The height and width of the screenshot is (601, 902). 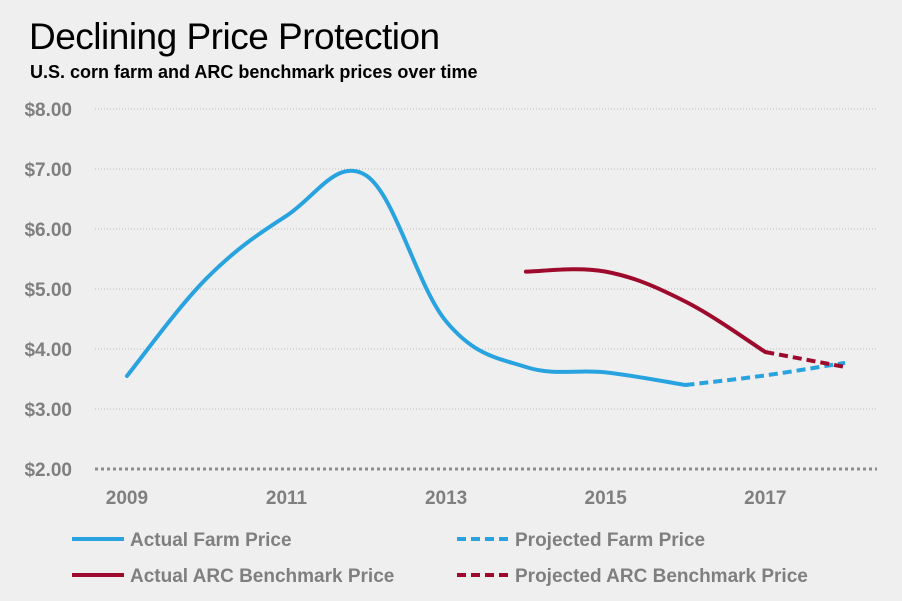 I want to click on legend-label: Actual Farm Price, so click(x=211, y=540).